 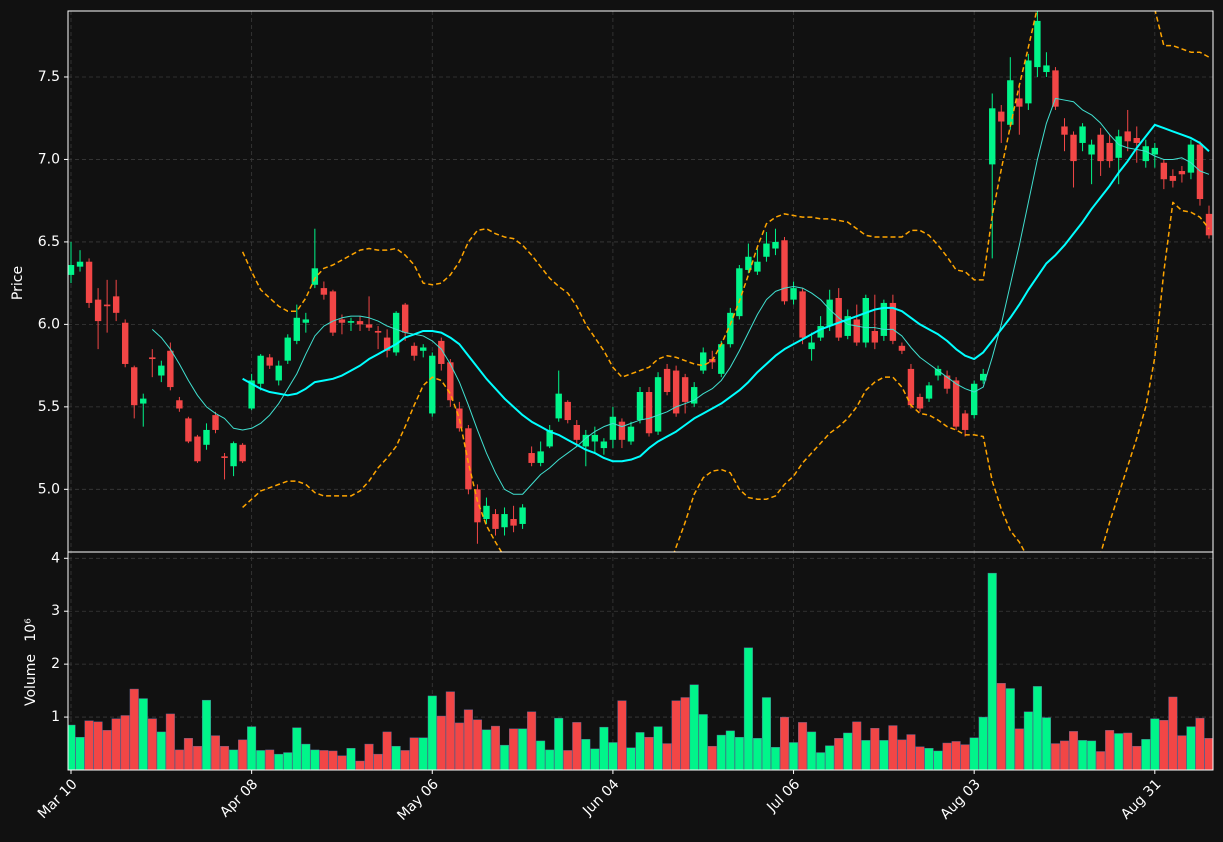 I want to click on y-tick-label: 4, so click(x=55, y=558).